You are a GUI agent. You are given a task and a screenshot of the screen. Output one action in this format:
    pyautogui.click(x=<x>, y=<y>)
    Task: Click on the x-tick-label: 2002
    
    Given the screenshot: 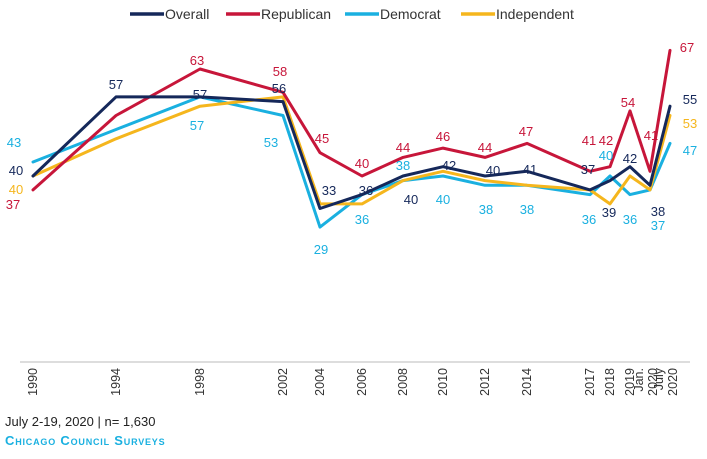 What is the action you would take?
    pyautogui.click(x=283, y=382)
    